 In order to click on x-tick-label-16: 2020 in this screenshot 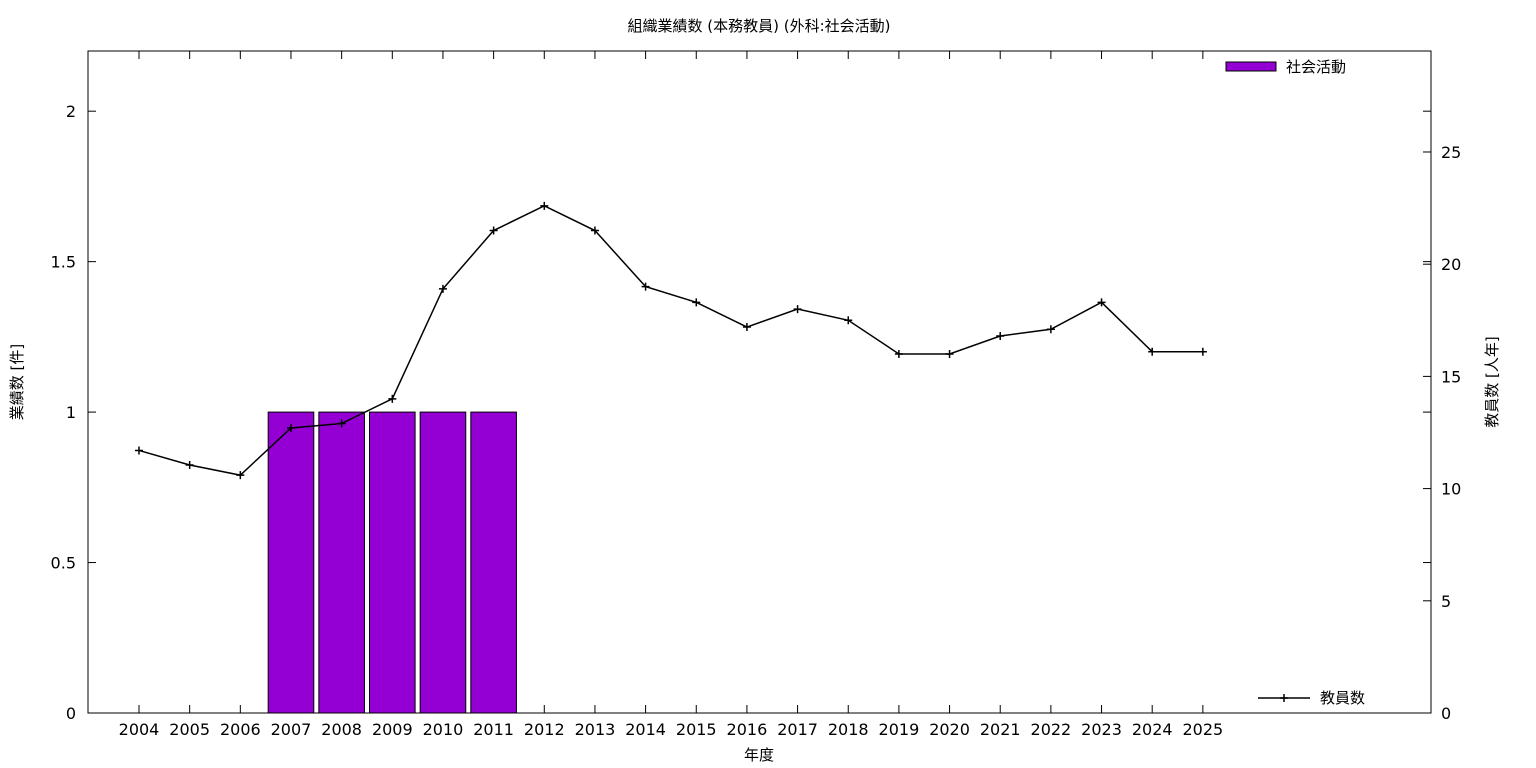, I will do `click(949, 729)`.